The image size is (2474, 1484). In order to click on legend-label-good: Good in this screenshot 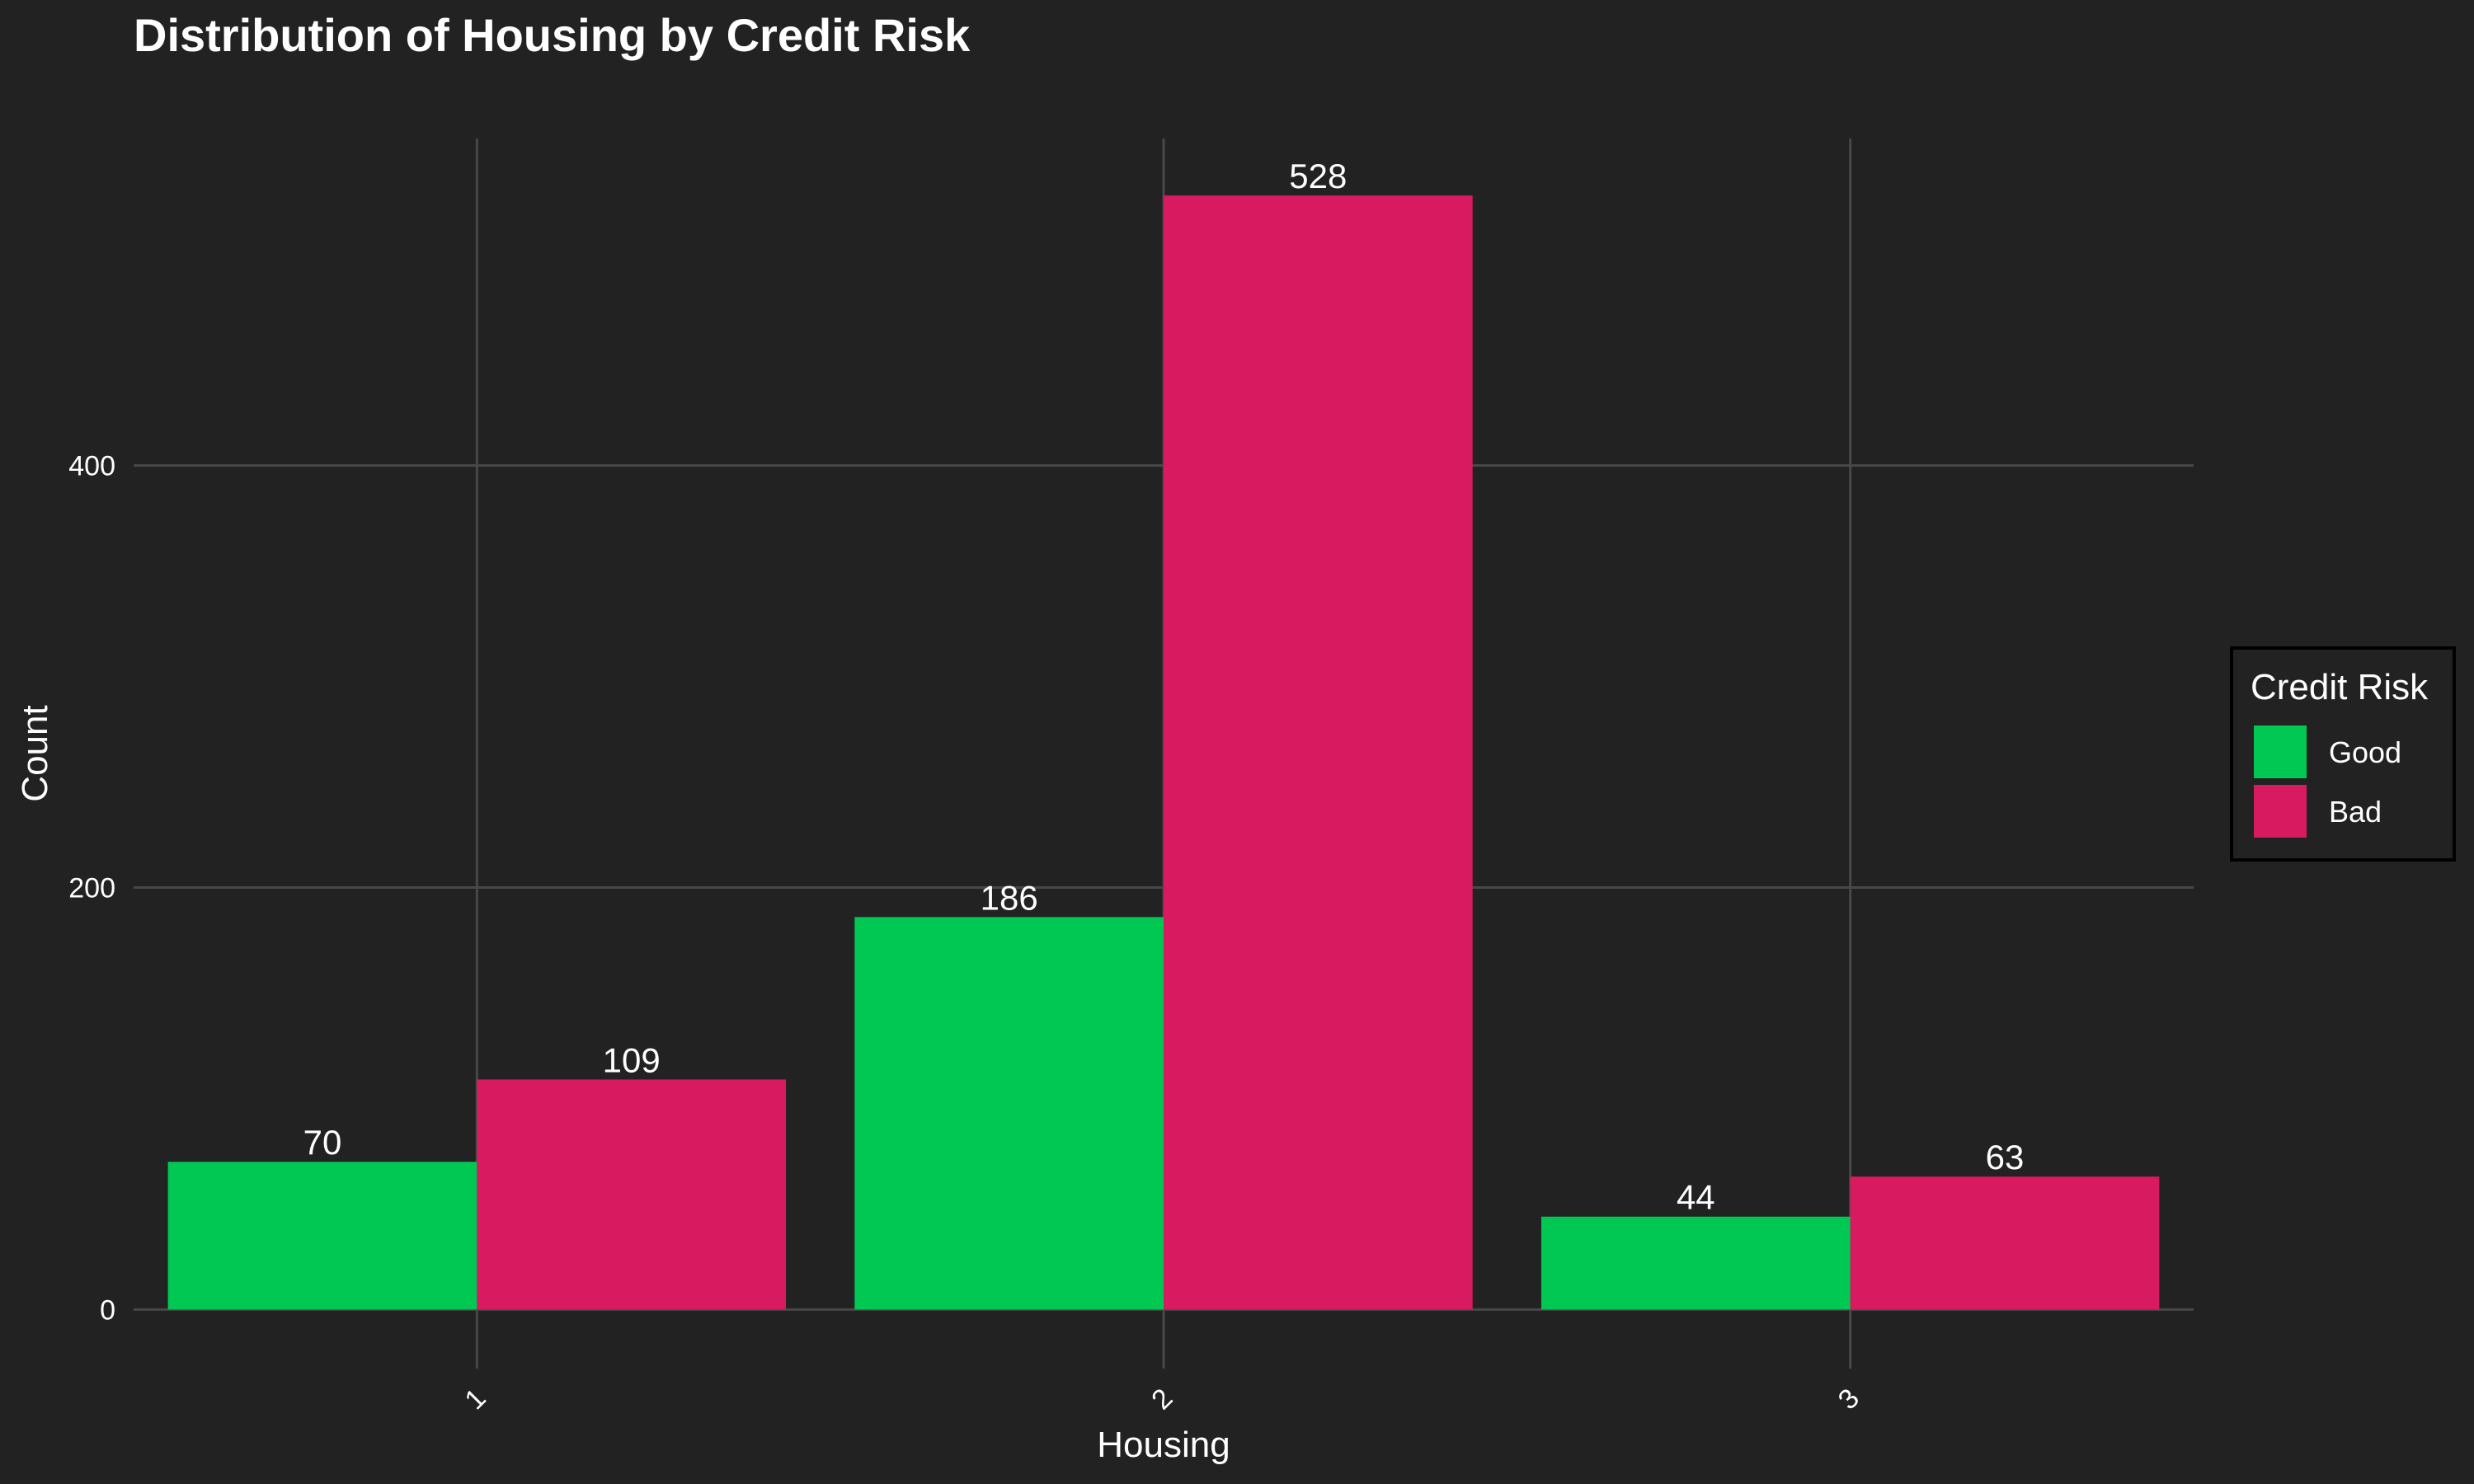, I will do `click(2365, 752)`.